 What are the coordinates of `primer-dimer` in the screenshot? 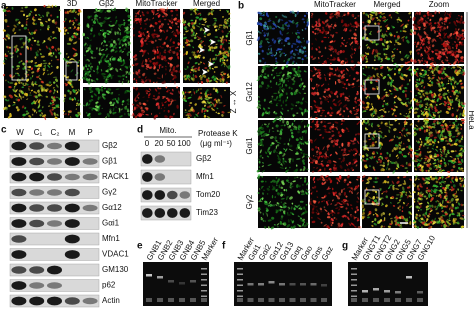 It's located at (354, 300).